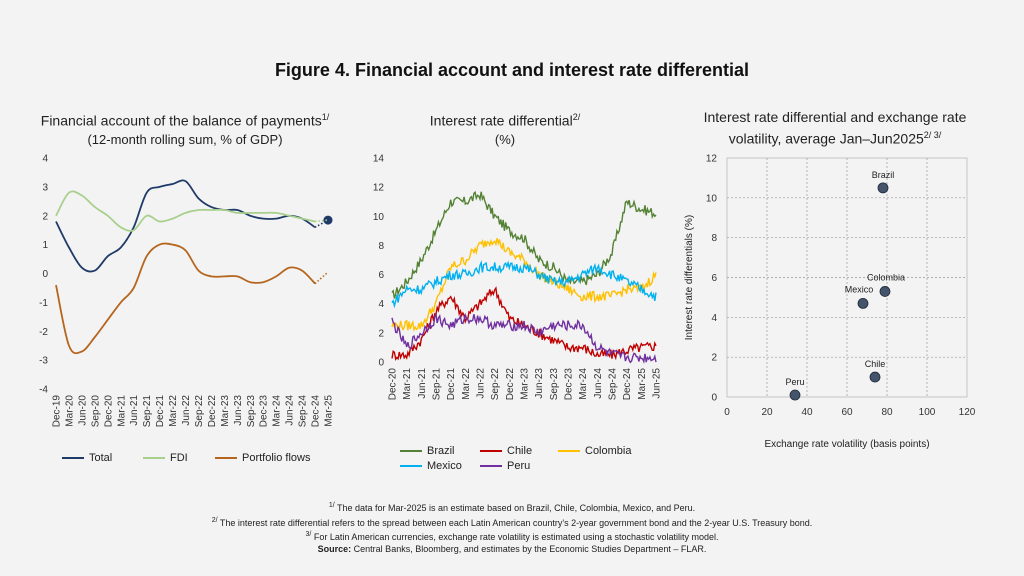 The height and width of the screenshot is (576, 1024). I want to click on legend-label-total: Total, so click(101, 458).